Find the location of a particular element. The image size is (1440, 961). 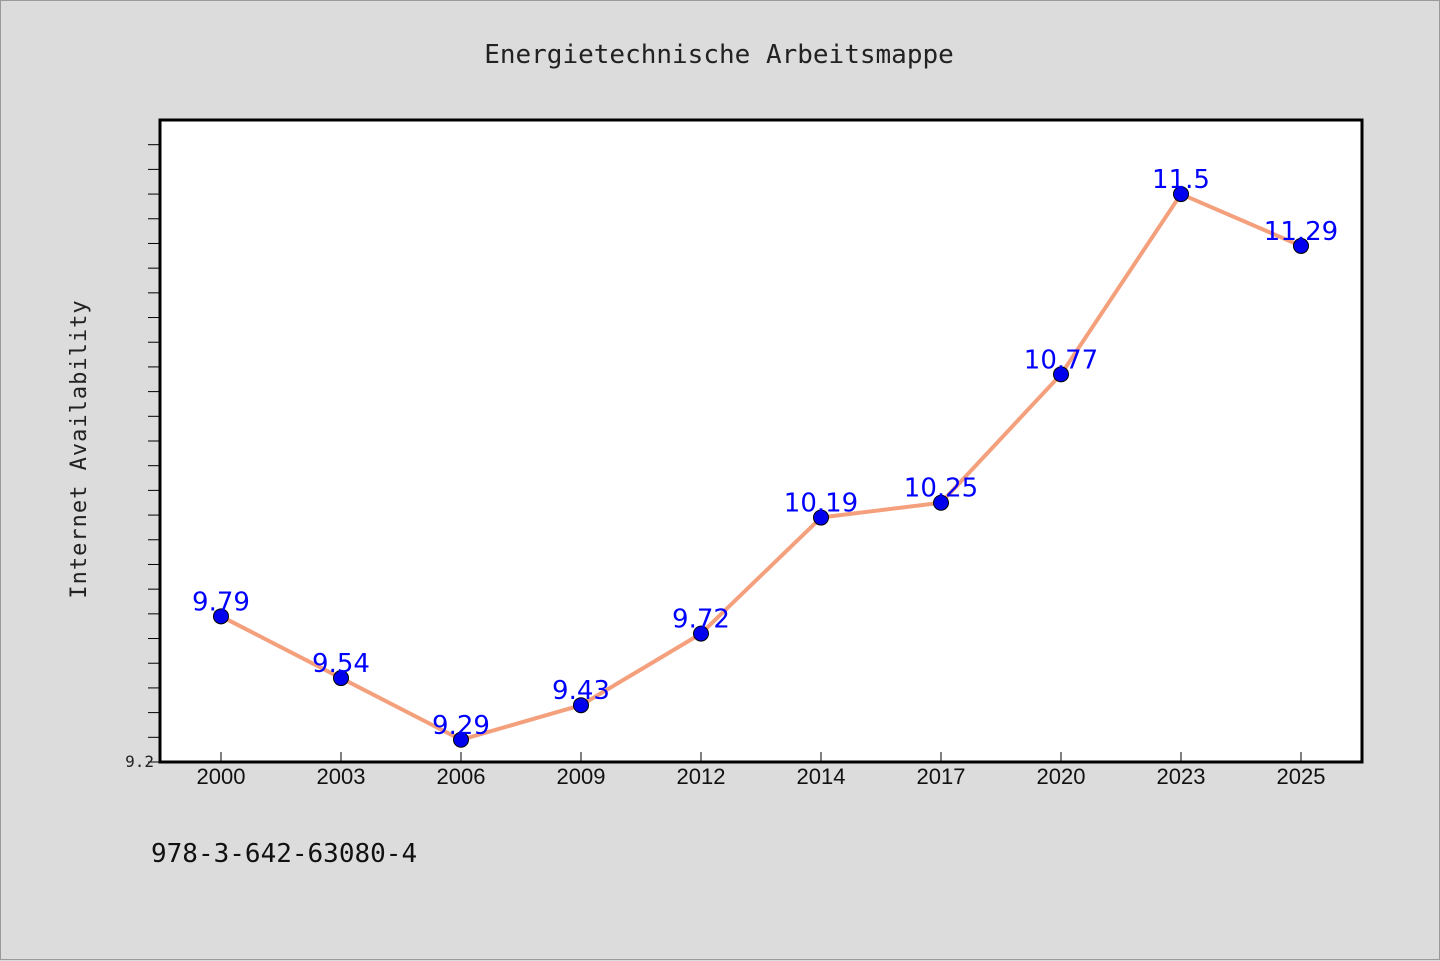

data-label: 10.19 is located at coordinates (821, 504).